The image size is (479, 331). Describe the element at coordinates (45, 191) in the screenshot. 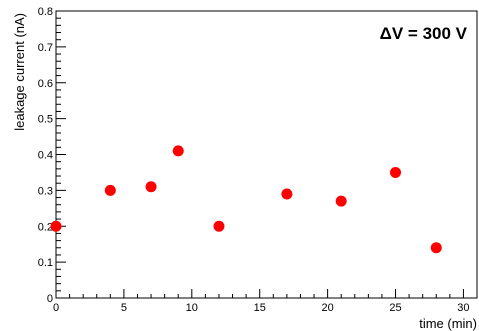

I see `y-tick-label: 0.3` at that location.